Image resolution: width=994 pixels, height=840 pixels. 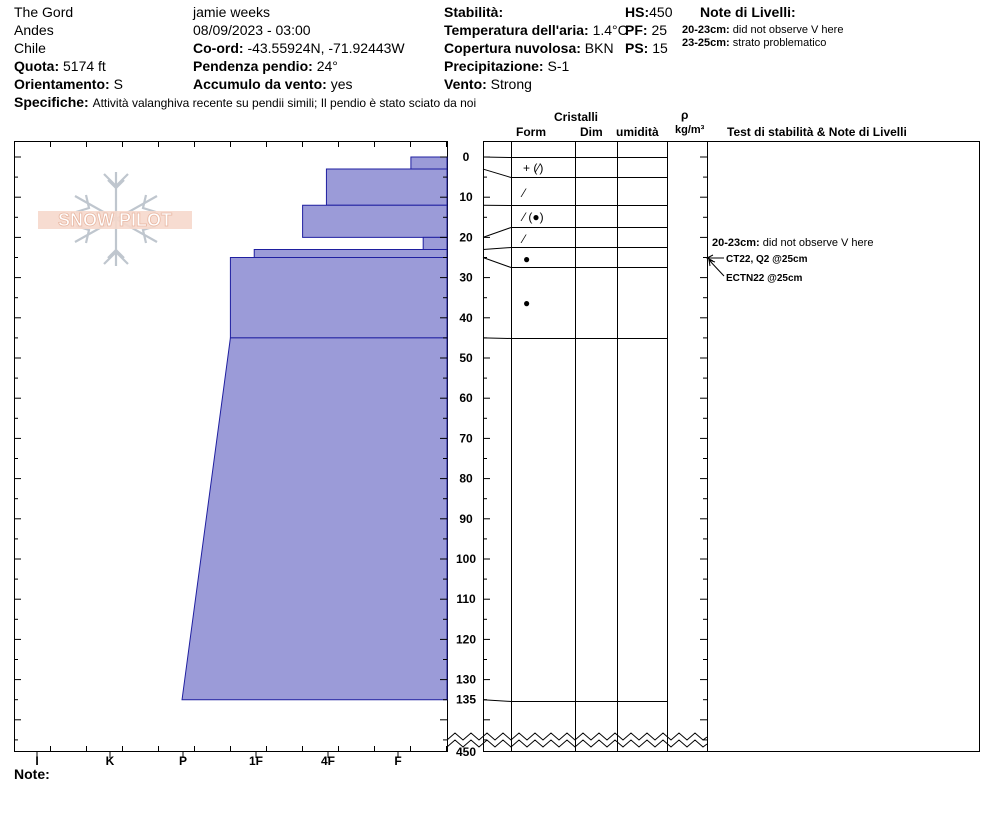 What do you see at coordinates (32, 774) in the screenshot?
I see `notes-label: Note:` at bounding box center [32, 774].